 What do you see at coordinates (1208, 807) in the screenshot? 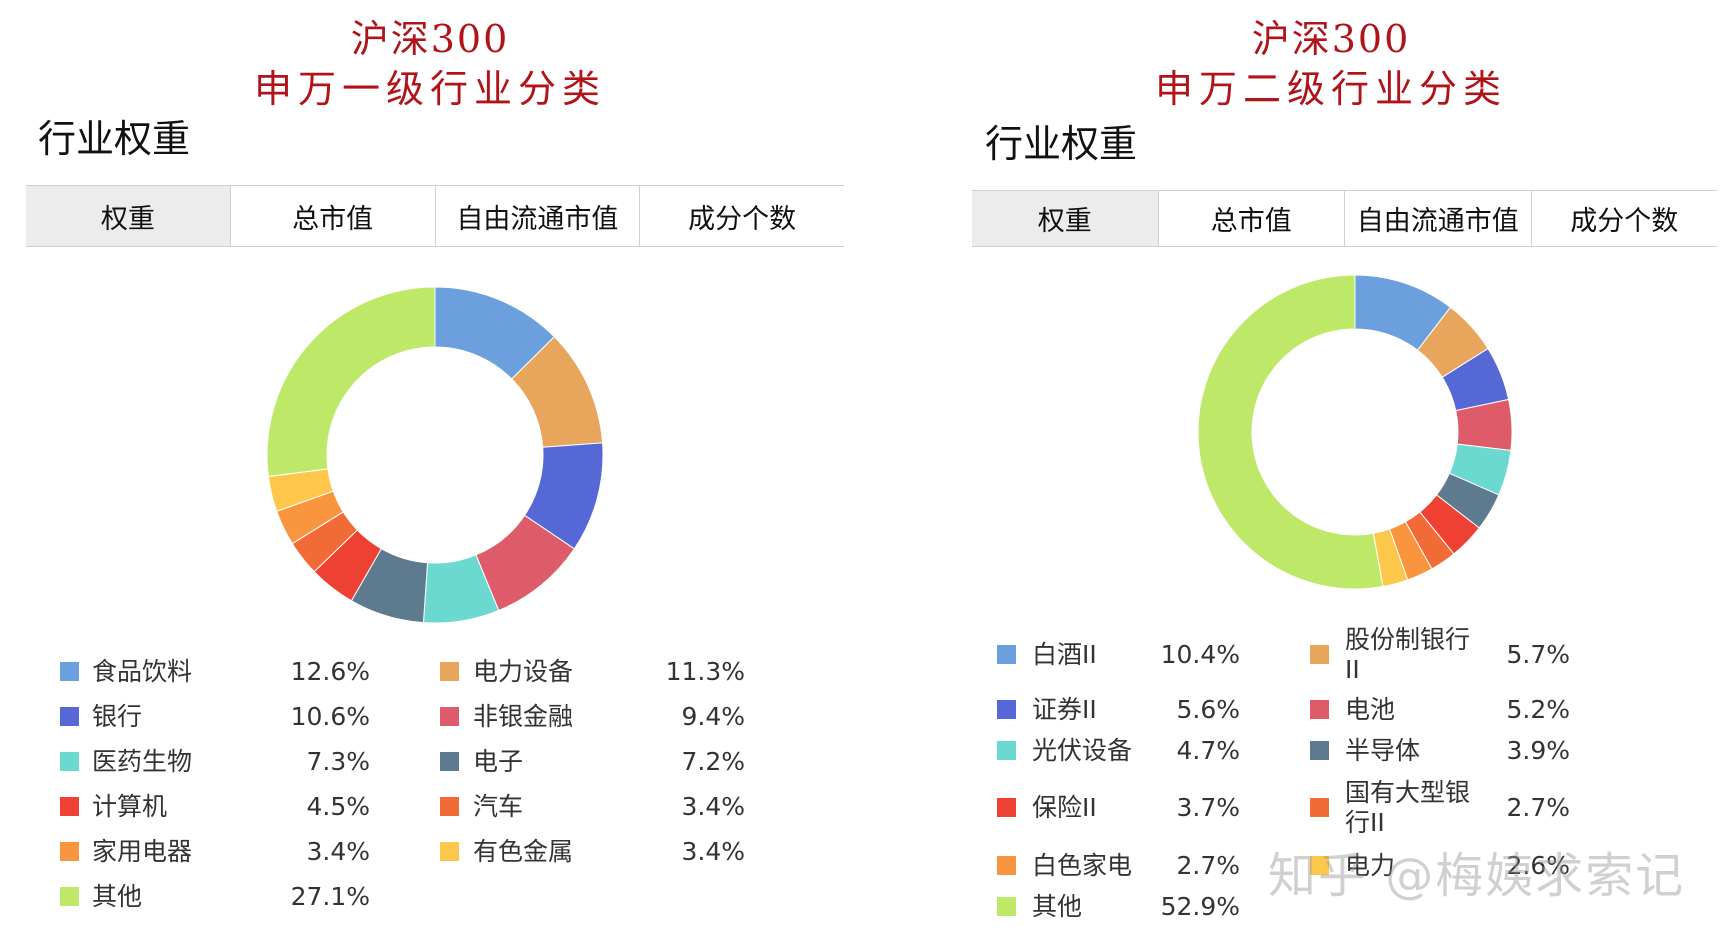
I see `legend-value: 3.7%` at bounding box center [1208, 807].